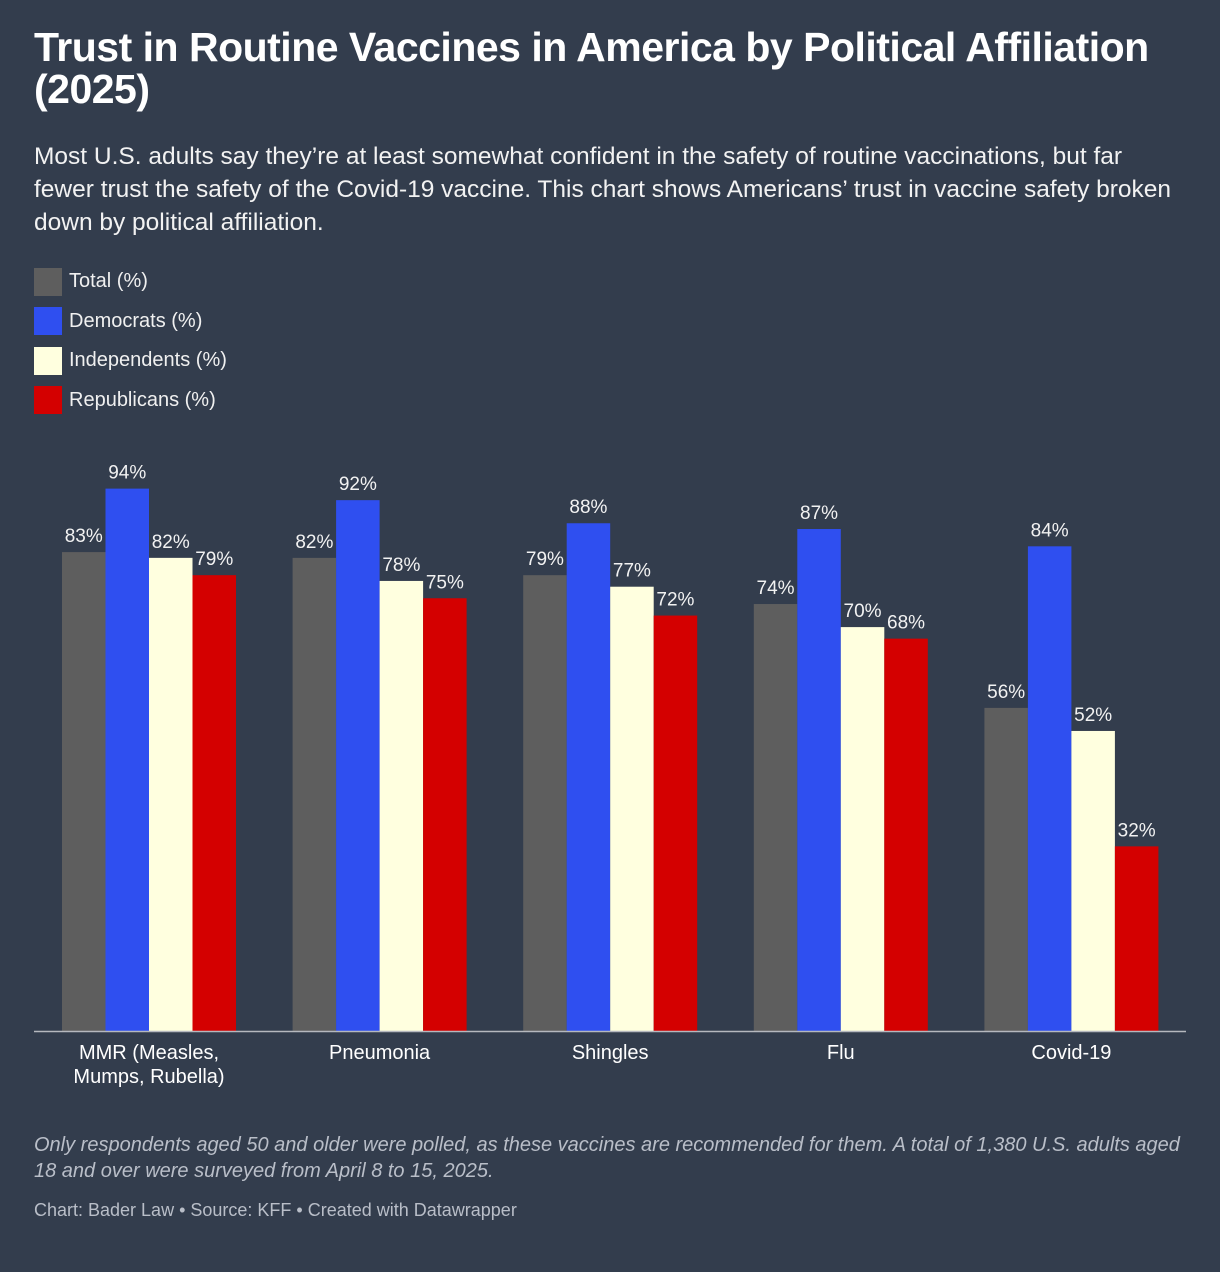  What do you see at coordinates (545, 559) in the screenshot?
I see `data-label-2-0: 79%` at bounding box center [545, 559].